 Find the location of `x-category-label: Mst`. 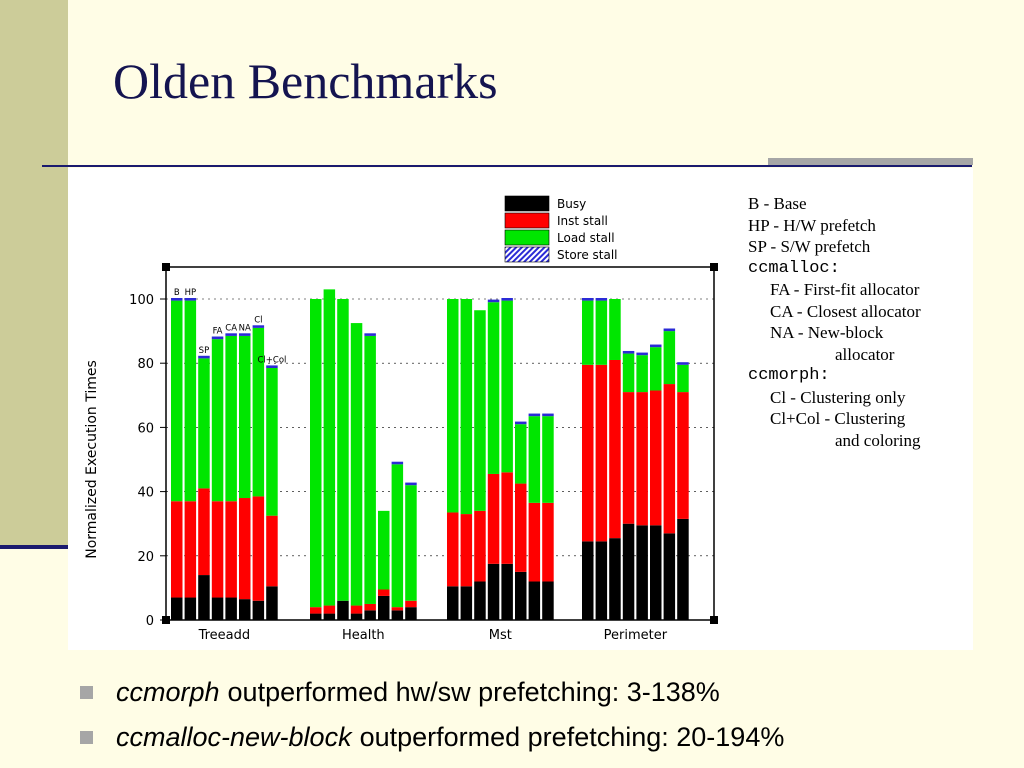

x-category-label: Mst is located at coordinates (500, 635).